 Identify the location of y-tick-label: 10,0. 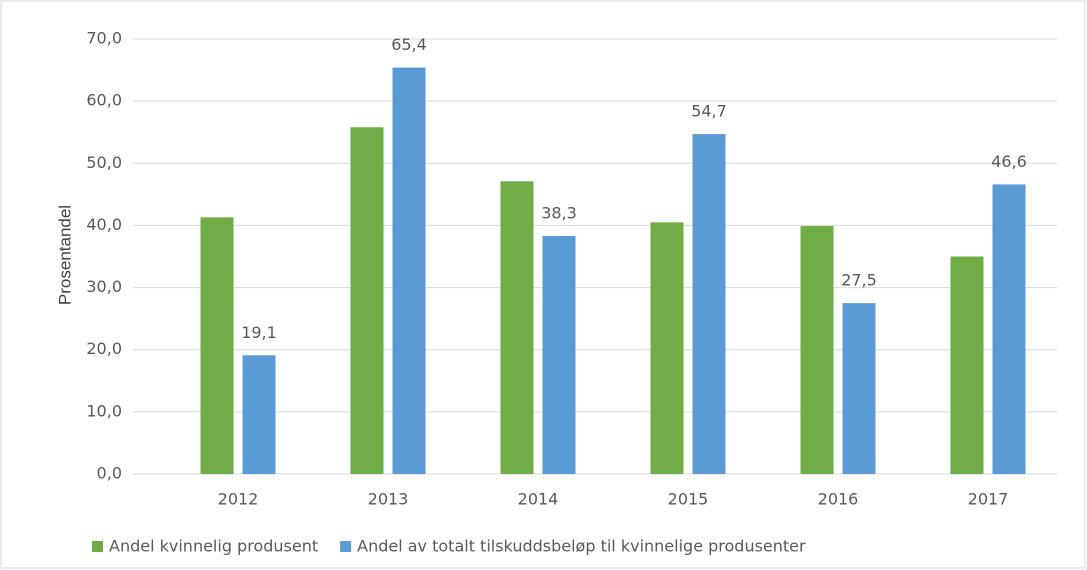
(104, 410).